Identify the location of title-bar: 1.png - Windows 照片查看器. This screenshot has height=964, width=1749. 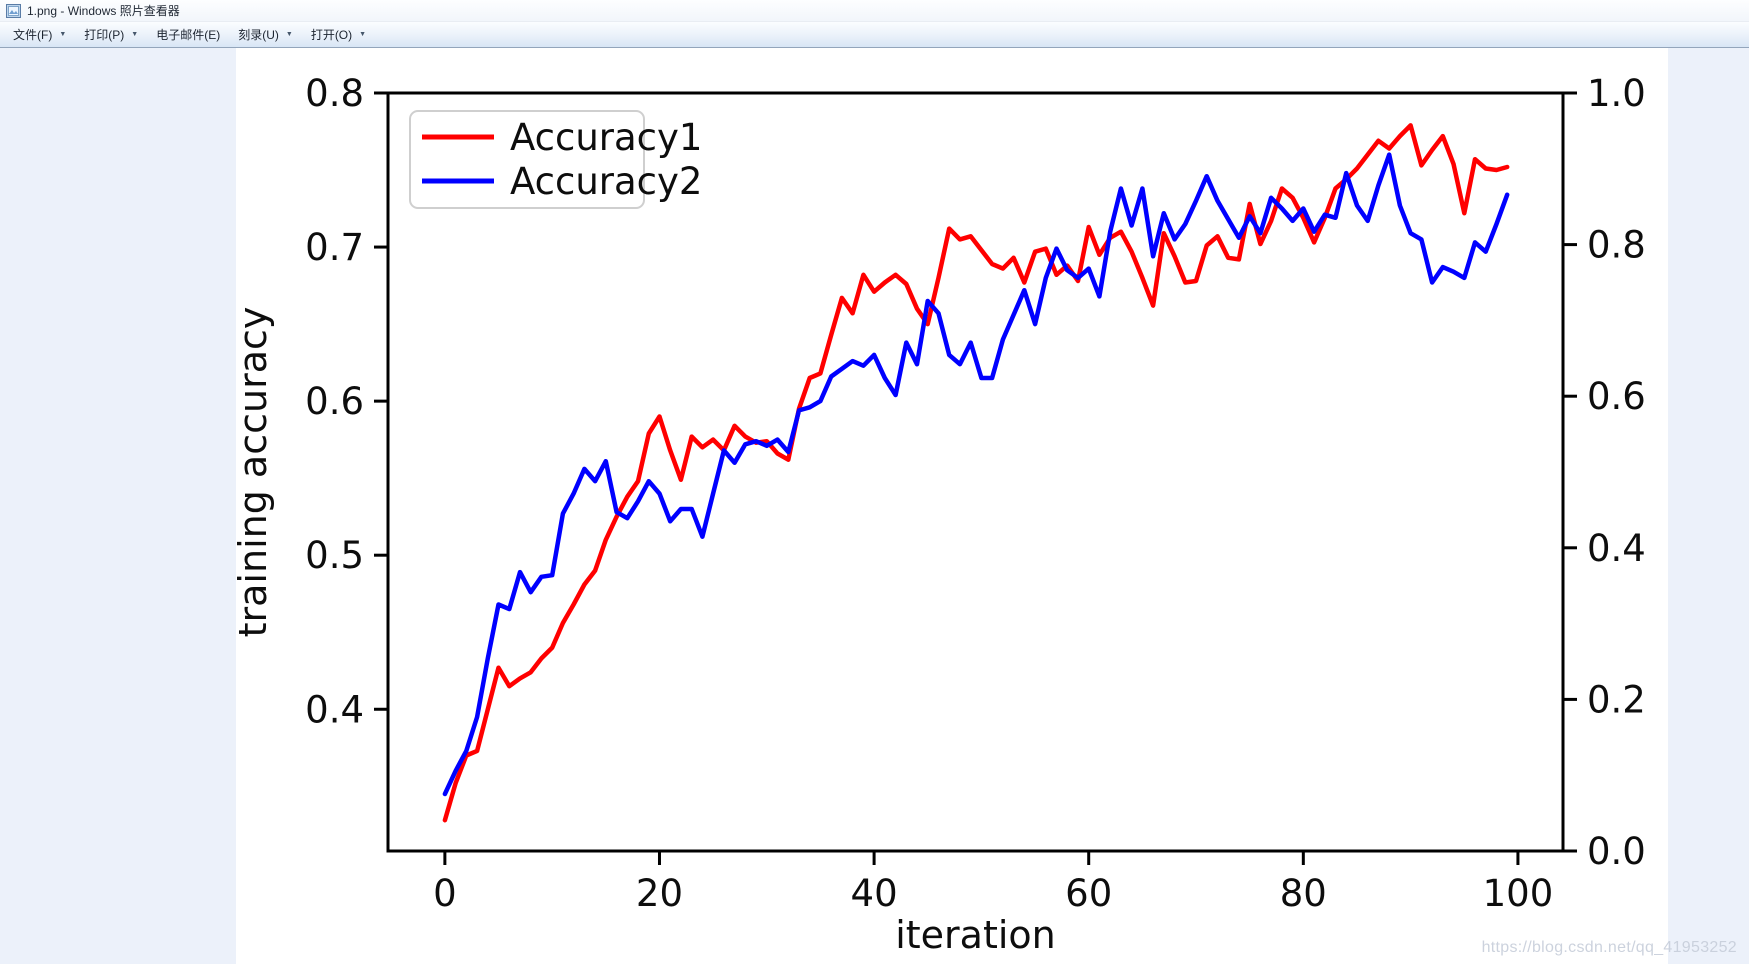
(874, 11).